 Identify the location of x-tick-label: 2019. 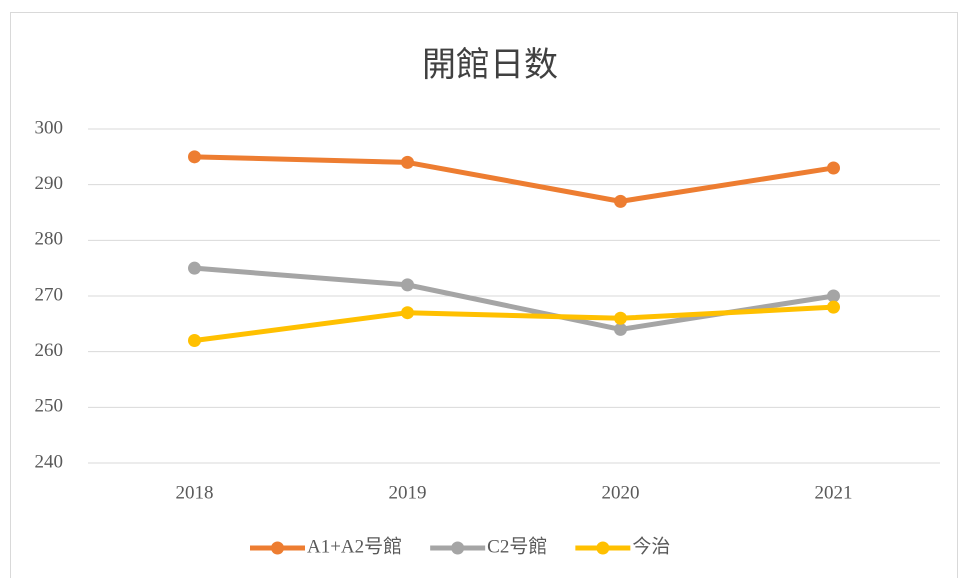
(408, 492).